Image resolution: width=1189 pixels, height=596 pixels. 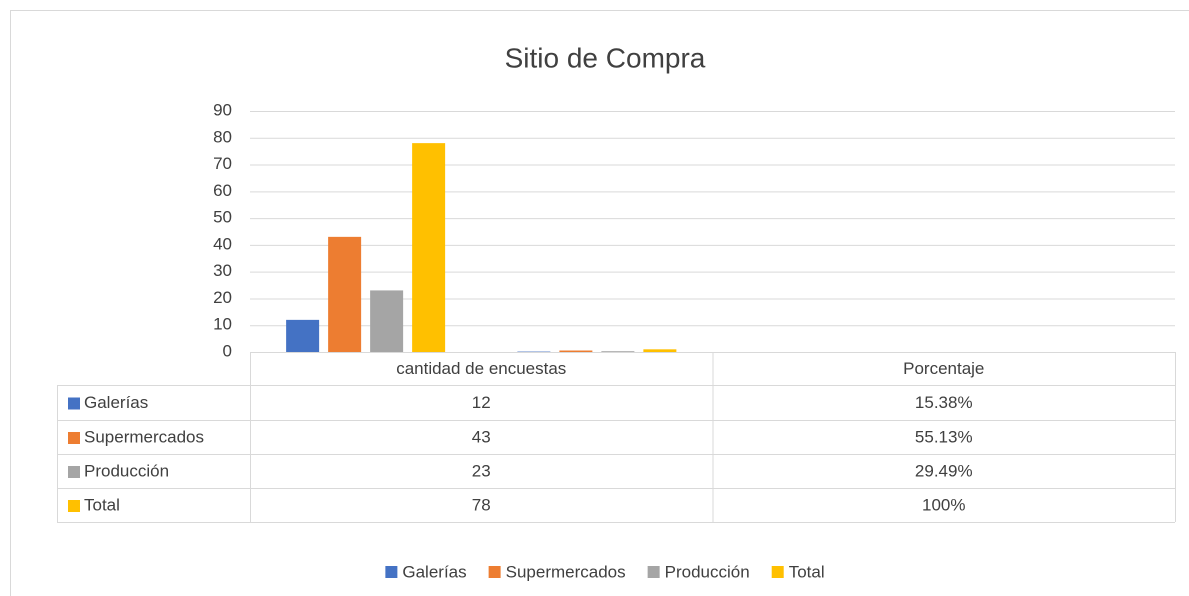 What do you see at coordinates (481, 368) in the screenshot?
I see `table-header: cantidad de encuestas` at bounding box center [481, 368].